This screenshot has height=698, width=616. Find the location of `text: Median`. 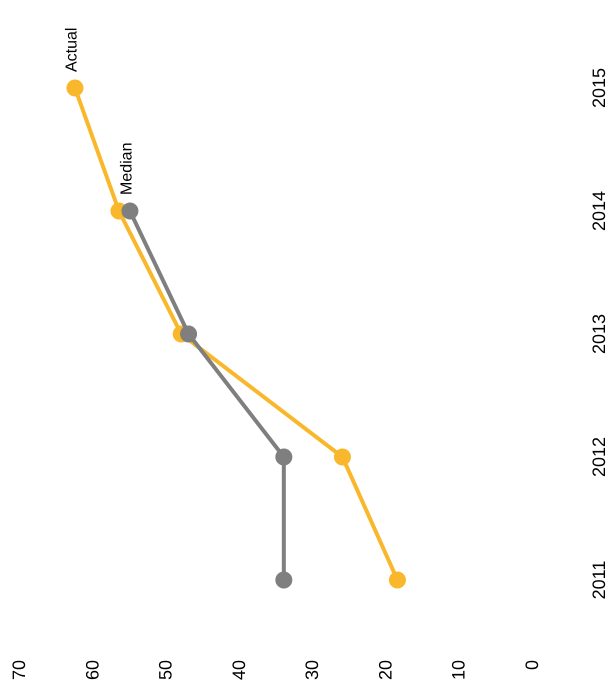

text: Median is located at coordinates (127, 168).